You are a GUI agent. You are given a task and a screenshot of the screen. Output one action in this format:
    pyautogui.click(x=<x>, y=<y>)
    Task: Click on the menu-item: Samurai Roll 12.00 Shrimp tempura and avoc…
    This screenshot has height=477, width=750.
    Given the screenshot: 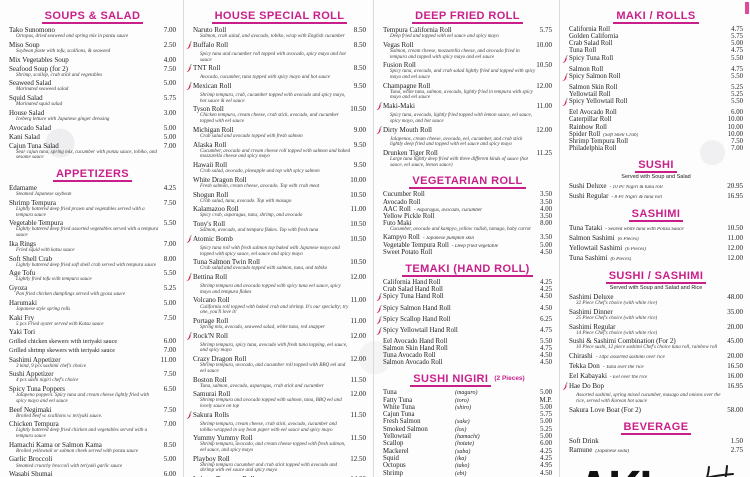 What is the action you would take?
    pyautogui.click(x=279, y=399)
    